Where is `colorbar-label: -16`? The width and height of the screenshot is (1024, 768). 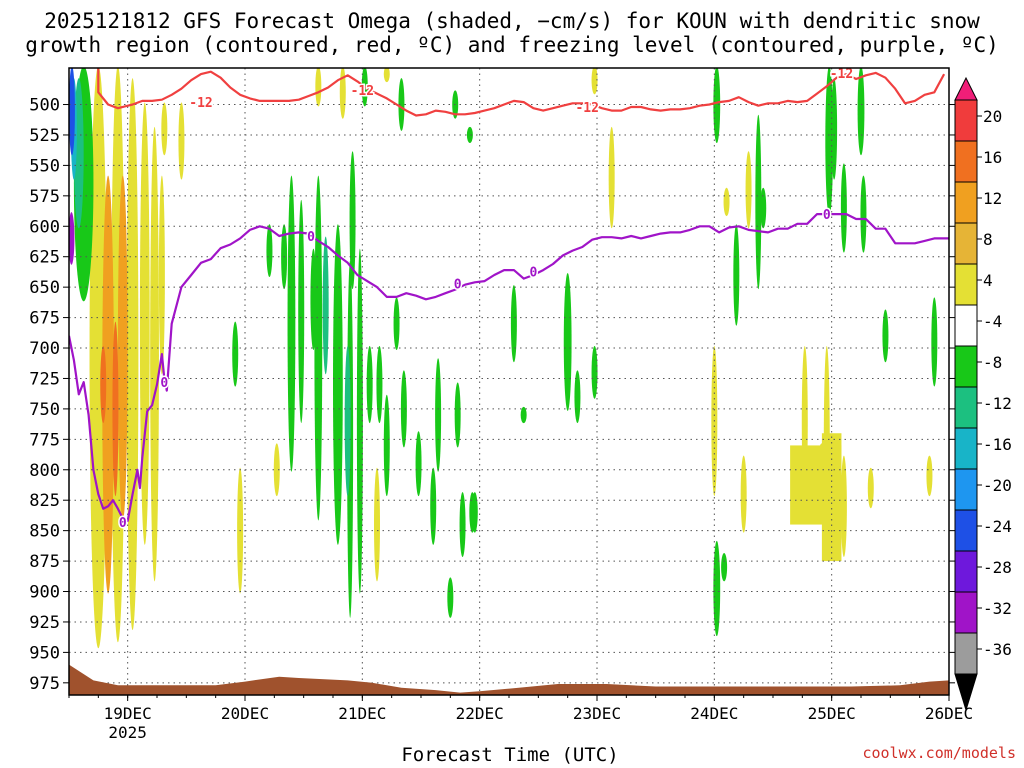
colorbar-label: -16 is located at coordinates (997, 444).